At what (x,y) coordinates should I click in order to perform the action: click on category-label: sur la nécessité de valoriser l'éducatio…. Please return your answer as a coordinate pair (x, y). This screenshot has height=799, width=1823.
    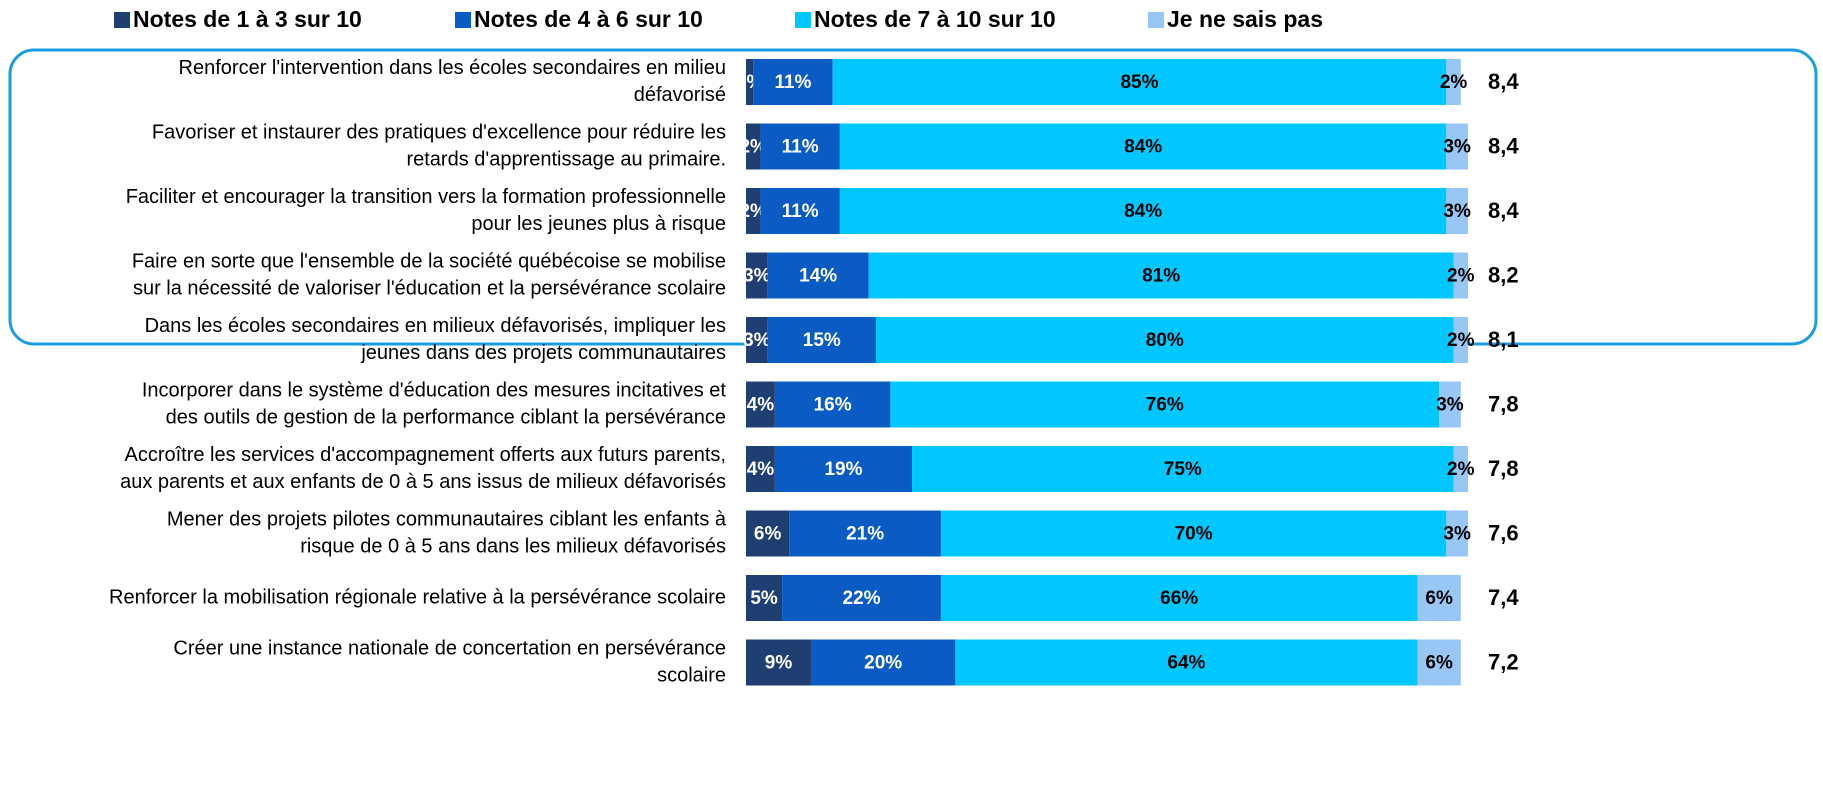
    Looking at the image, I should click on (429, 288).